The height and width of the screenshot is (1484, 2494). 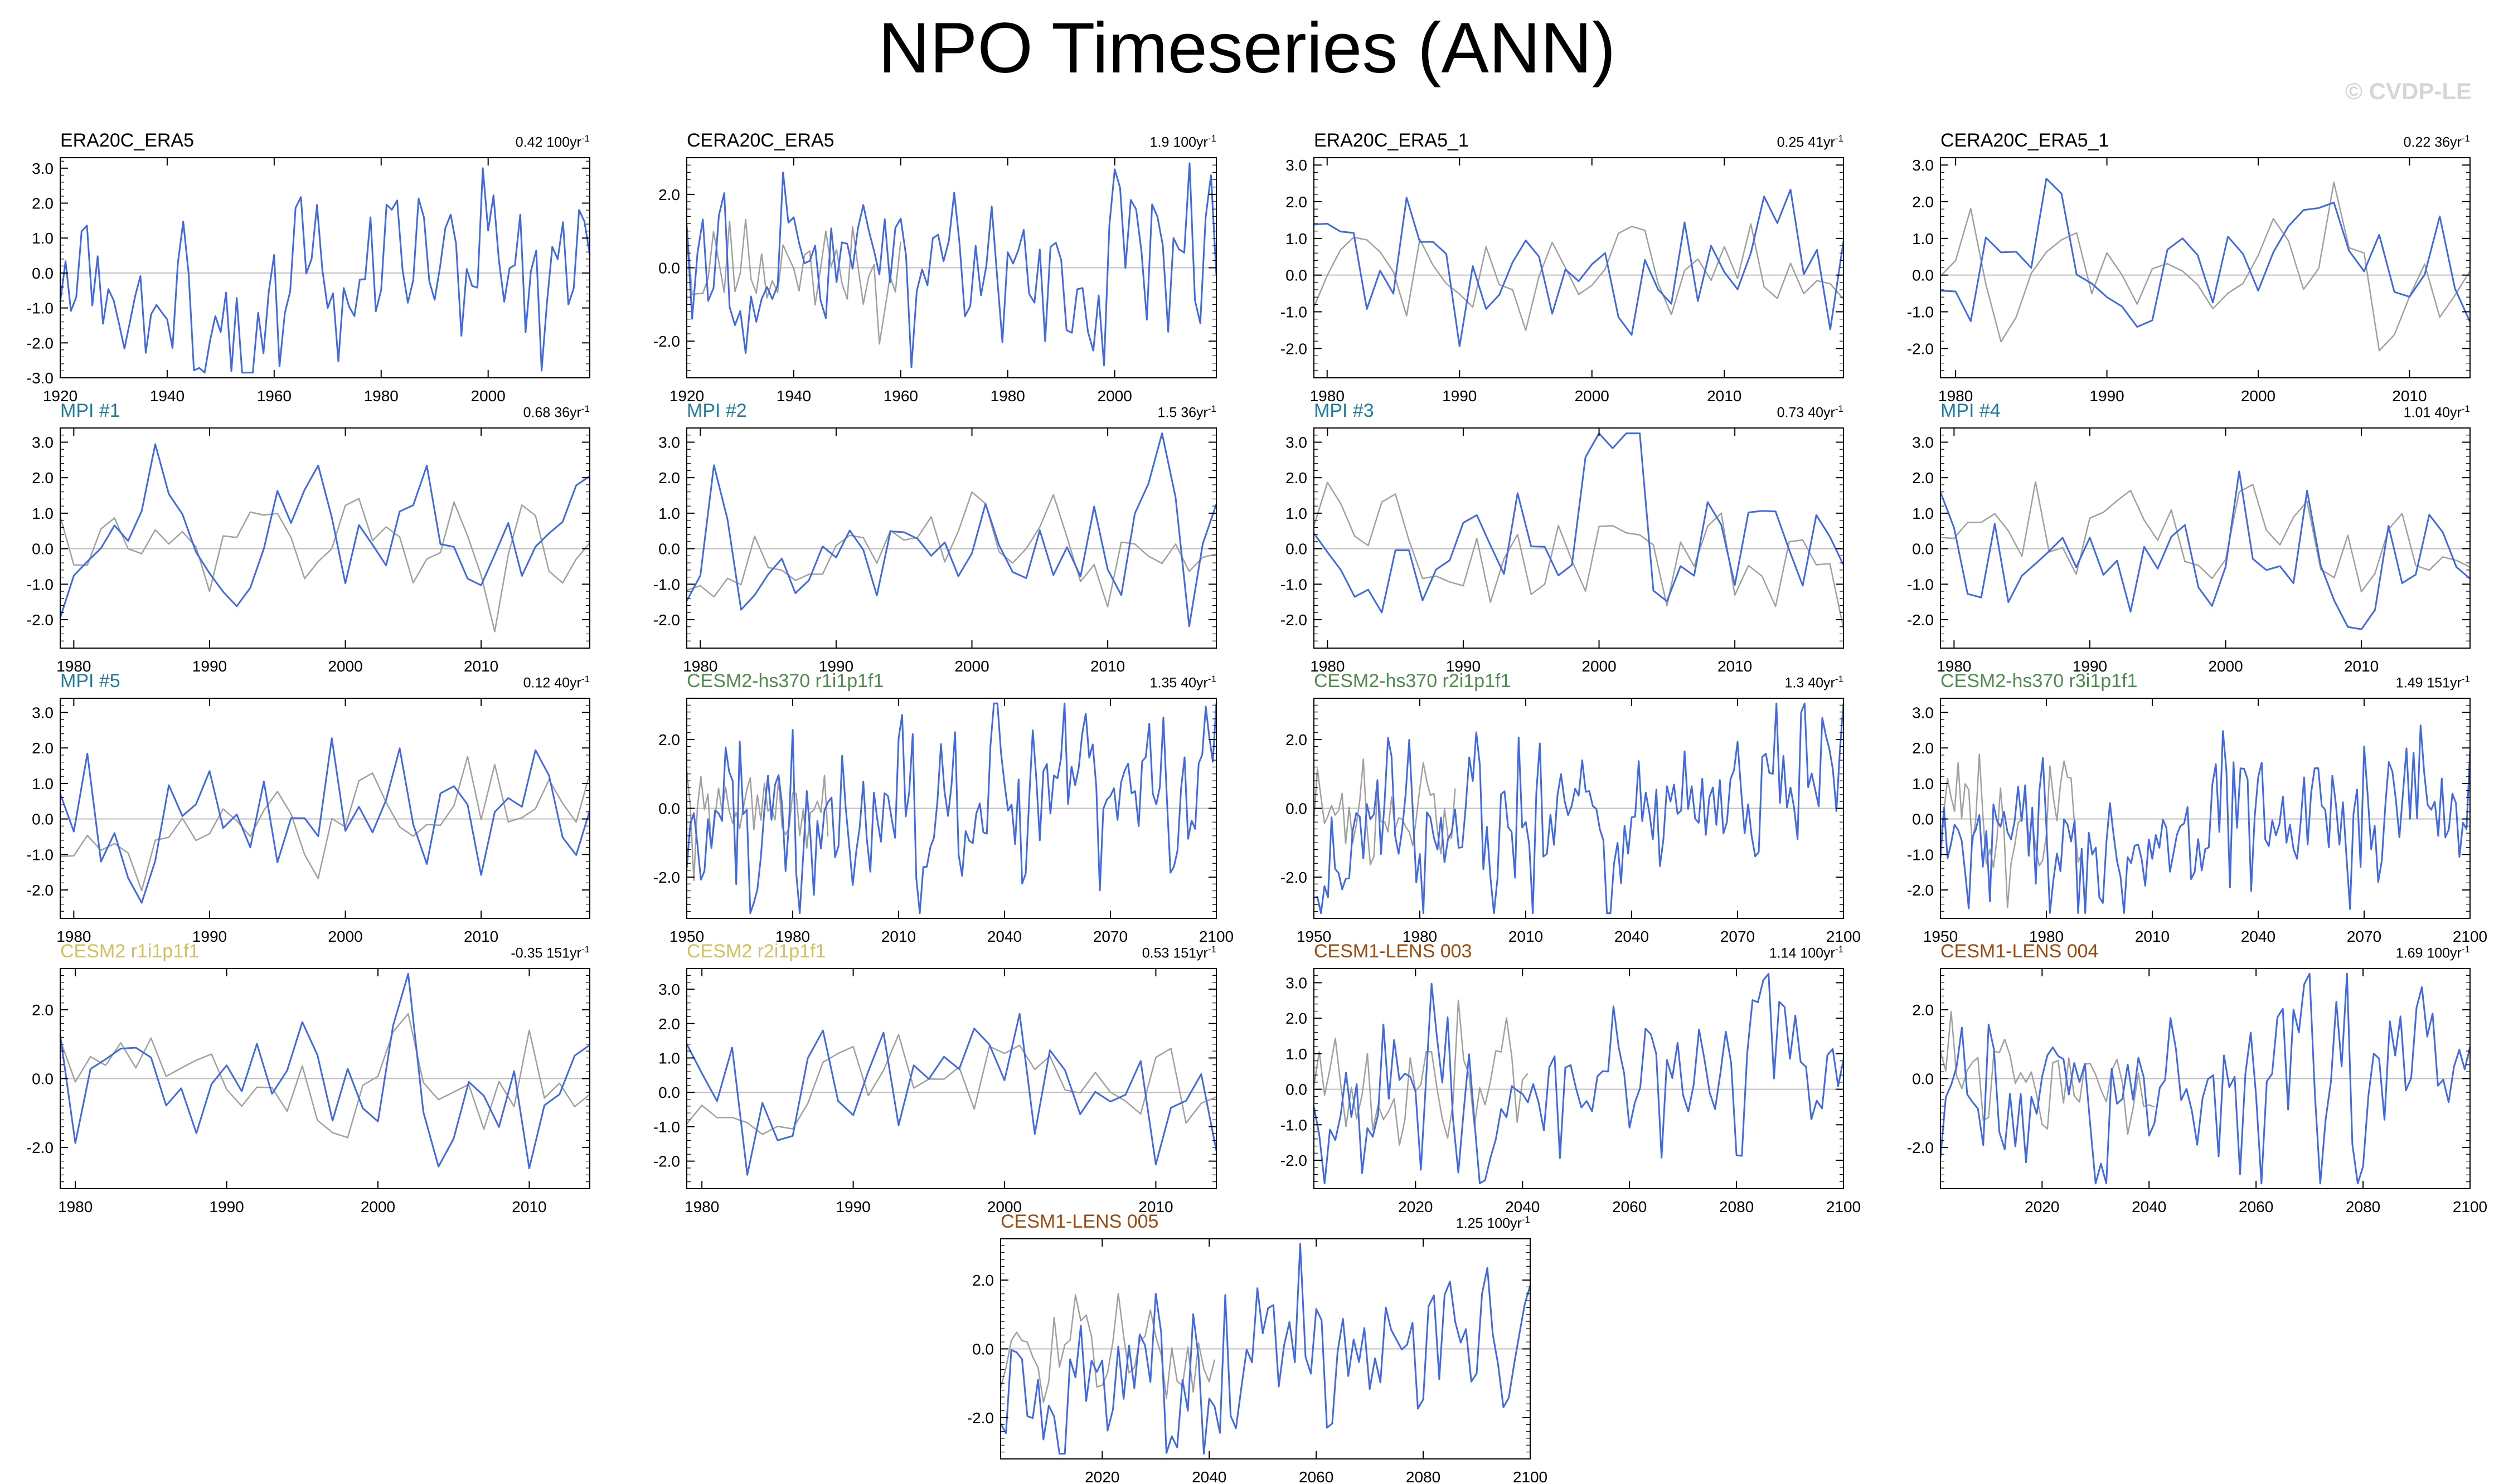 What do you see at coordinates (90, 410) in the screenshot?
I see `panel-title: MPI #1` at bounding box center [90, 410].